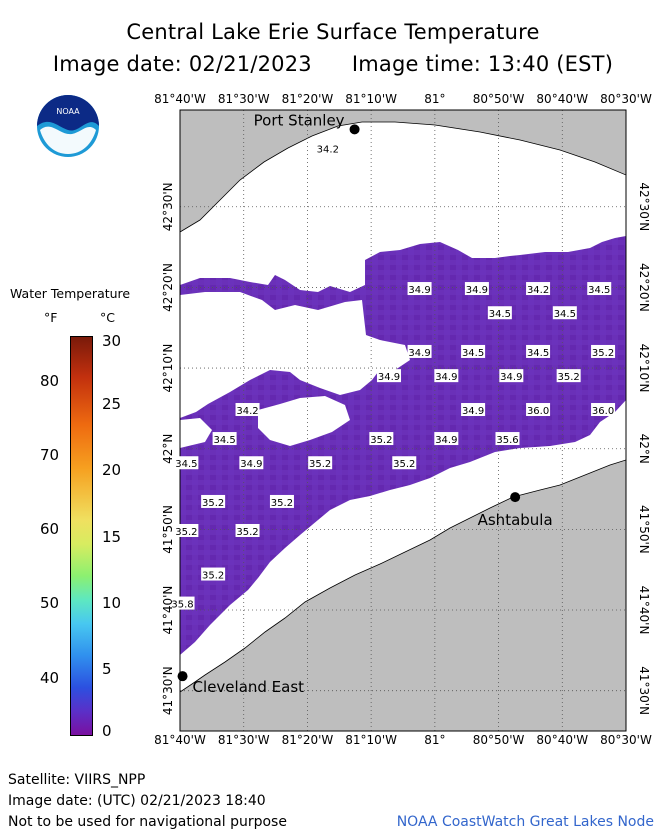 This screenshot has height=837, width=666. I want to click on svg-text: 36.0, so click(538, 411).